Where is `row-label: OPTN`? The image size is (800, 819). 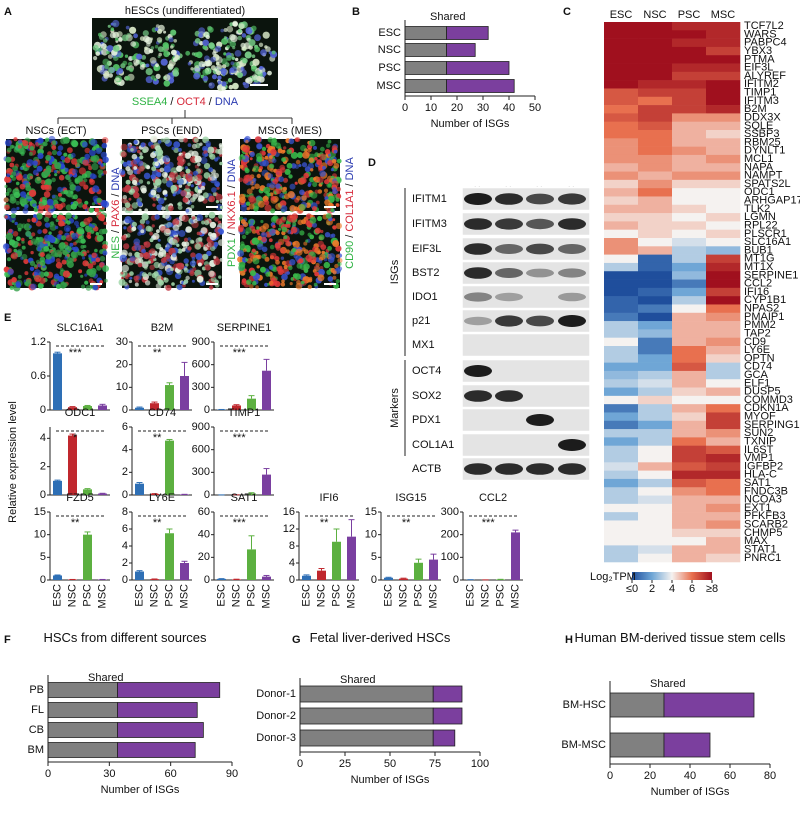 row-label: OPTN is located at coordinates (759, 358).